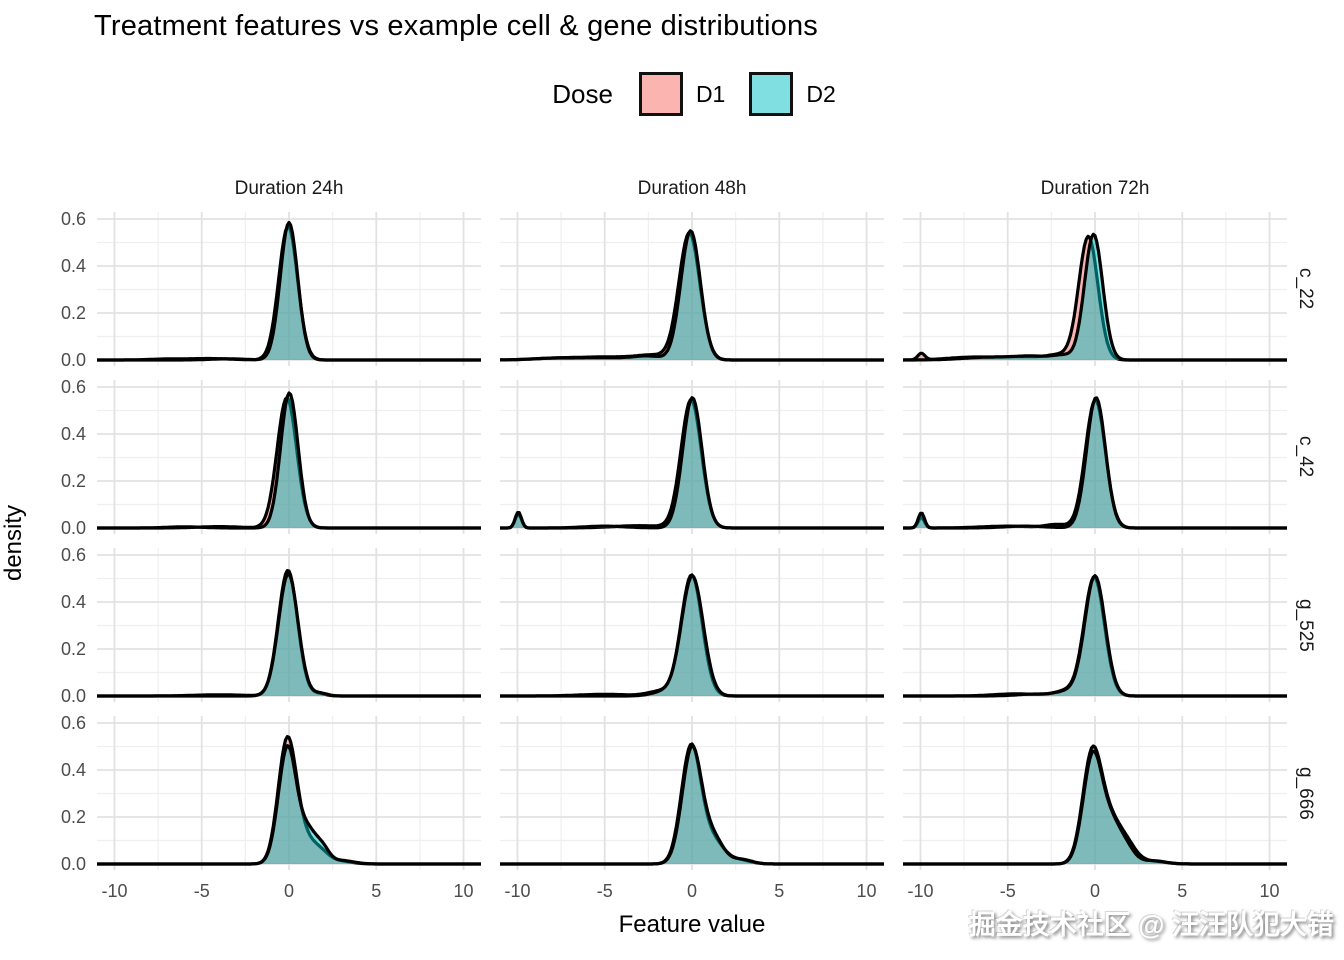 The height and width of the screenshot is (960, 1344). I want to click on legend-item-d2: D2, so click(792, 94).